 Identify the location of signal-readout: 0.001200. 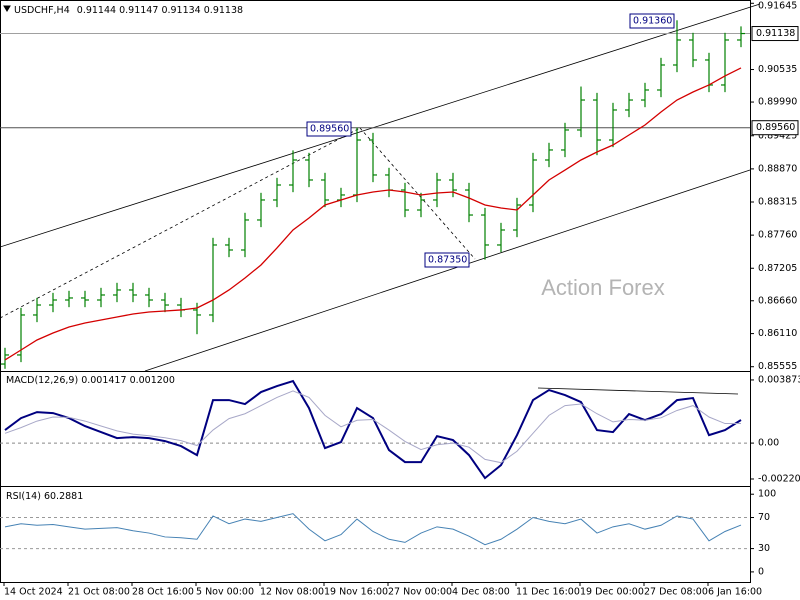
(152, 380).